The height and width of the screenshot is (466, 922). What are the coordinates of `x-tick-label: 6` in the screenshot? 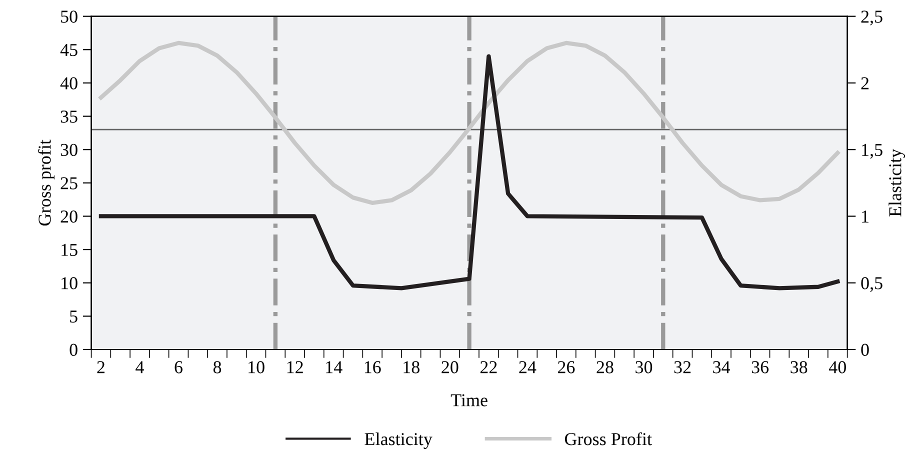 It's located at (178, 367).